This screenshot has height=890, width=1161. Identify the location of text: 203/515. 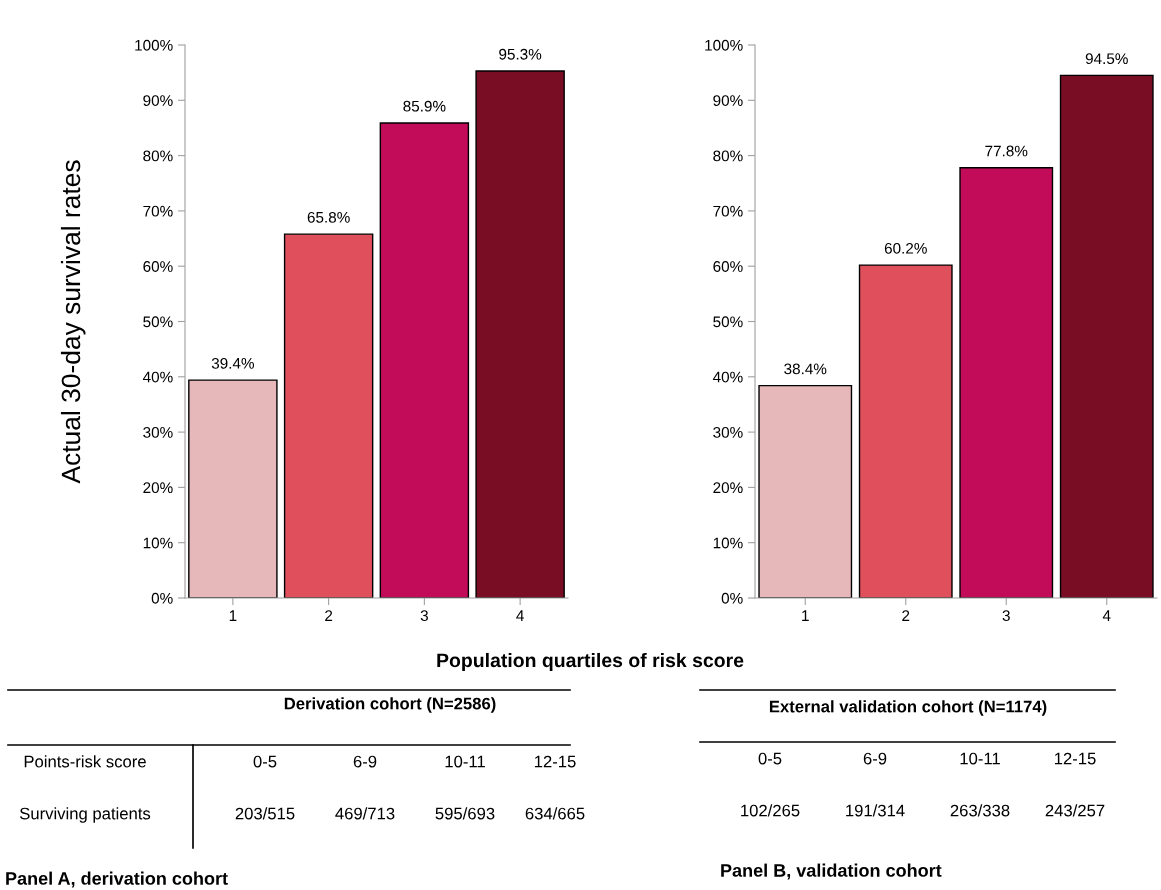
(265, 813).